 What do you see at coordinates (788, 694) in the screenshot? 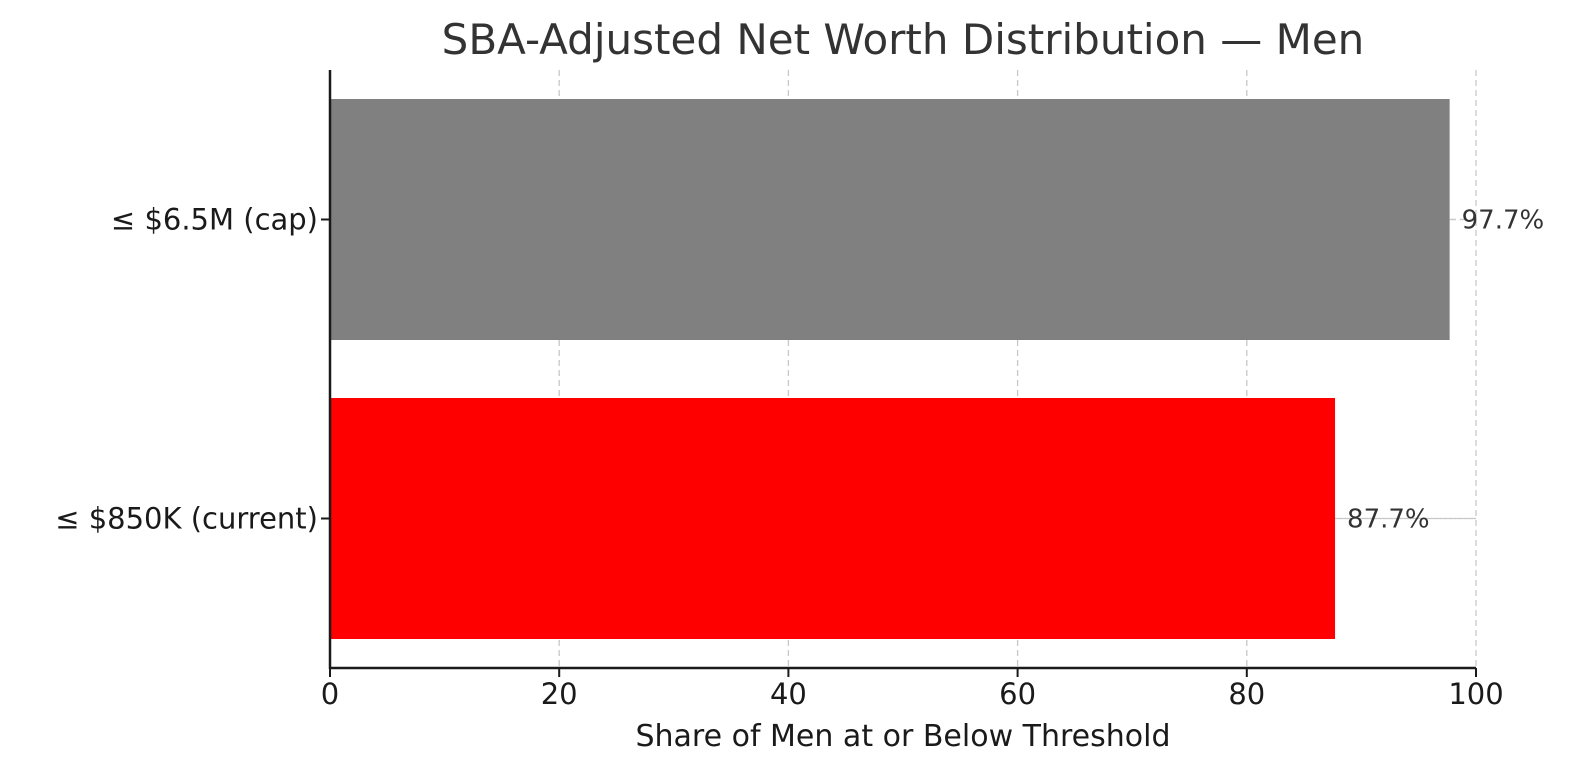
I see `x-tick-label: 40` at bounding box center [788, 694].